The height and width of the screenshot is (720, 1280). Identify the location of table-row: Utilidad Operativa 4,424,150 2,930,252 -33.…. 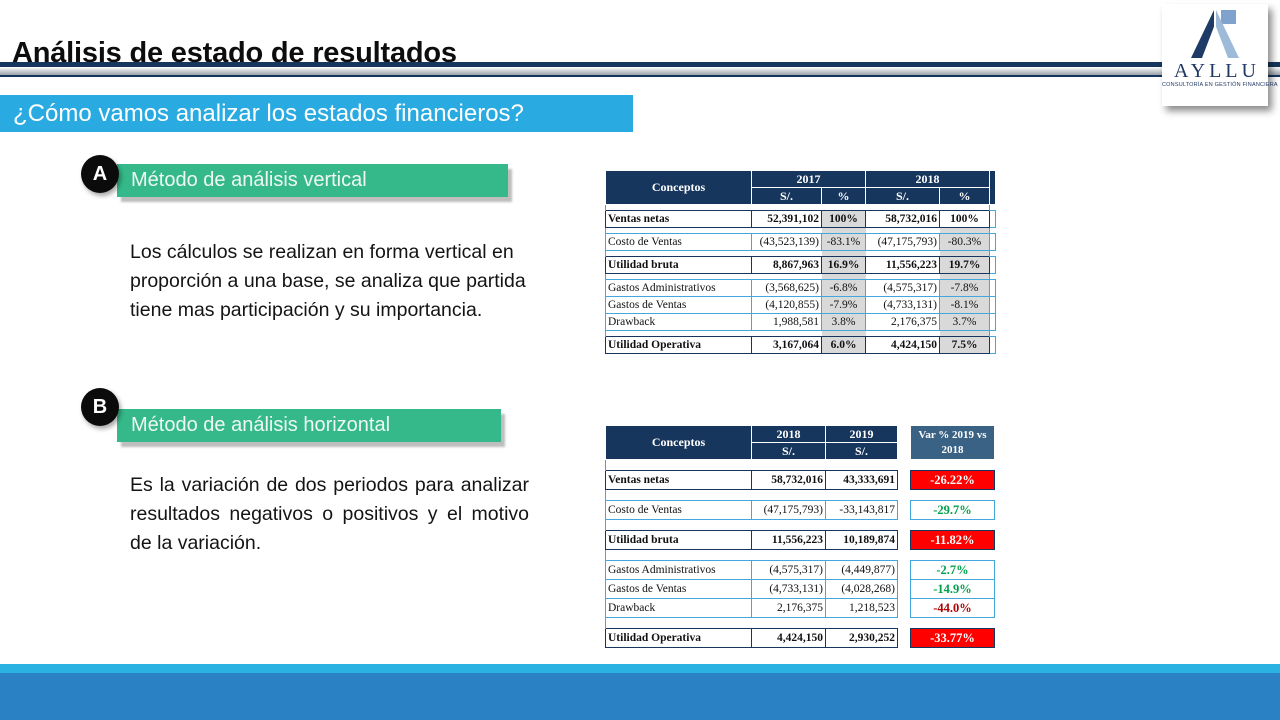
(800, 638).